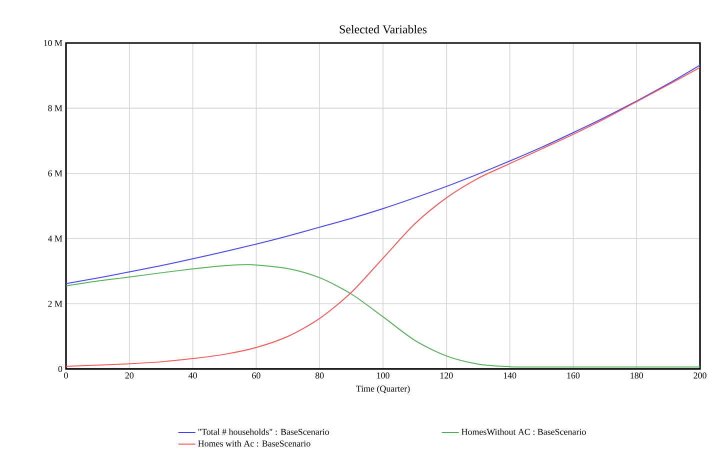  Describe the element at coordinates (319, 375) in the screenshot. I see `x-tick-label: 80` at that location.